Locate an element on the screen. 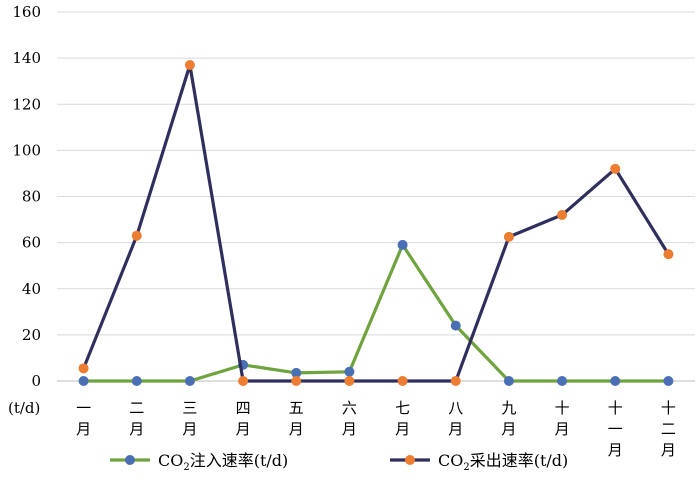 The height and width of the screenshot is (498, 700). x-tick-label-5: 五月 is located at coordinates (296, 418).